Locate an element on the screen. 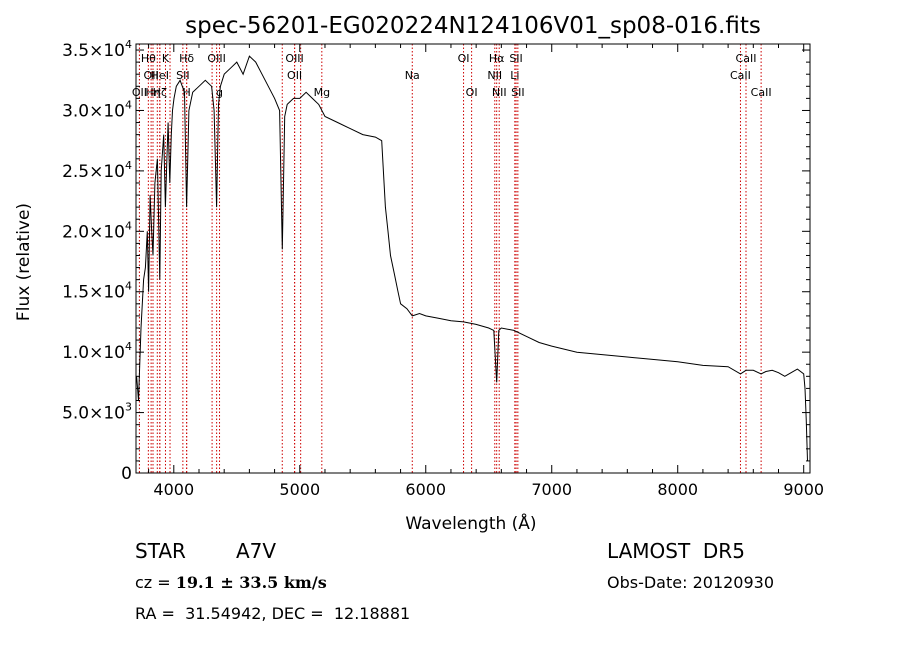  object-class: STAR is located at coordinates (160, 551).